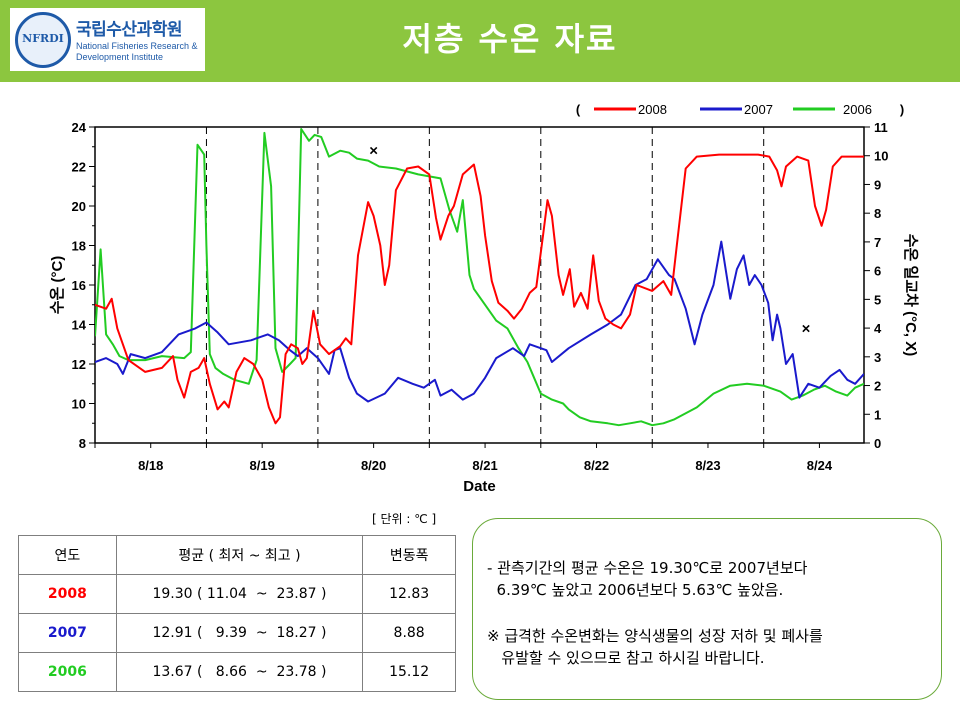  I want to click on range-cell: 8.88, so click(409, 633).